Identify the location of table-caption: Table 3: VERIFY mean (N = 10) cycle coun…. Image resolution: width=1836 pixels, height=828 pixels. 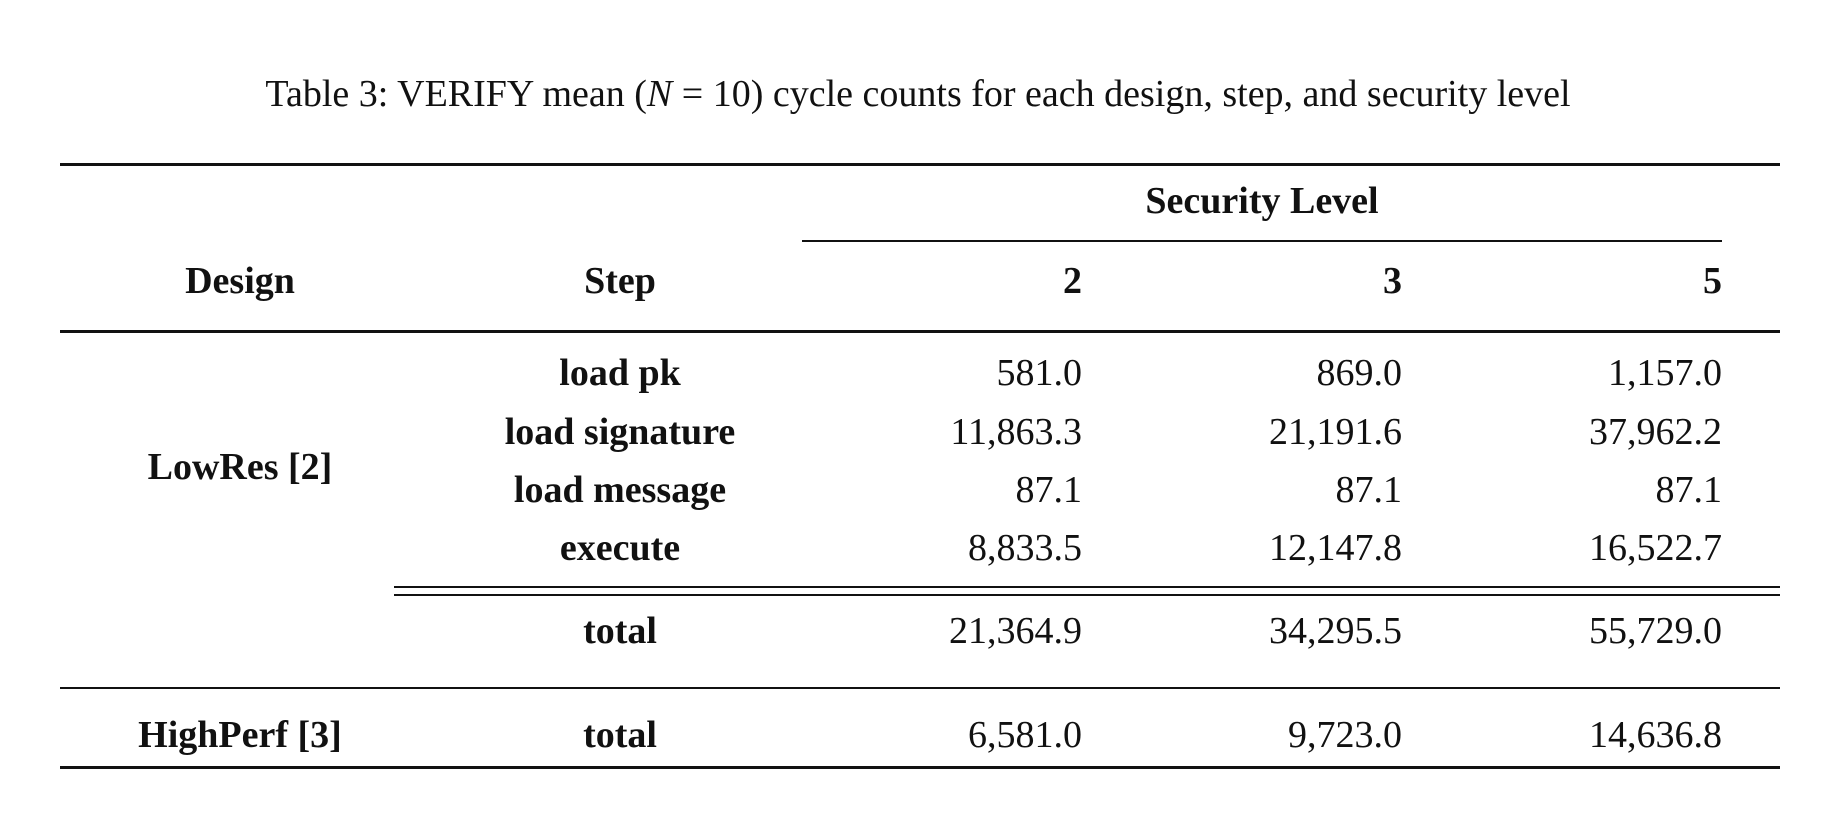
(918, 94).